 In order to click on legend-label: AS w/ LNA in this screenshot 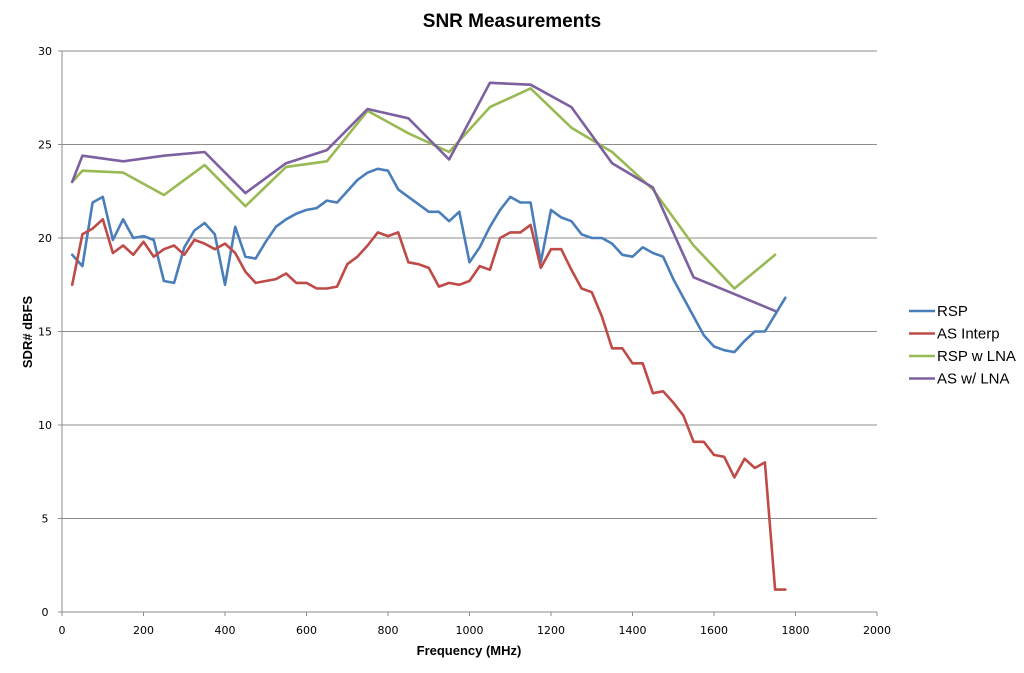, I will do `click(973, 379)`.